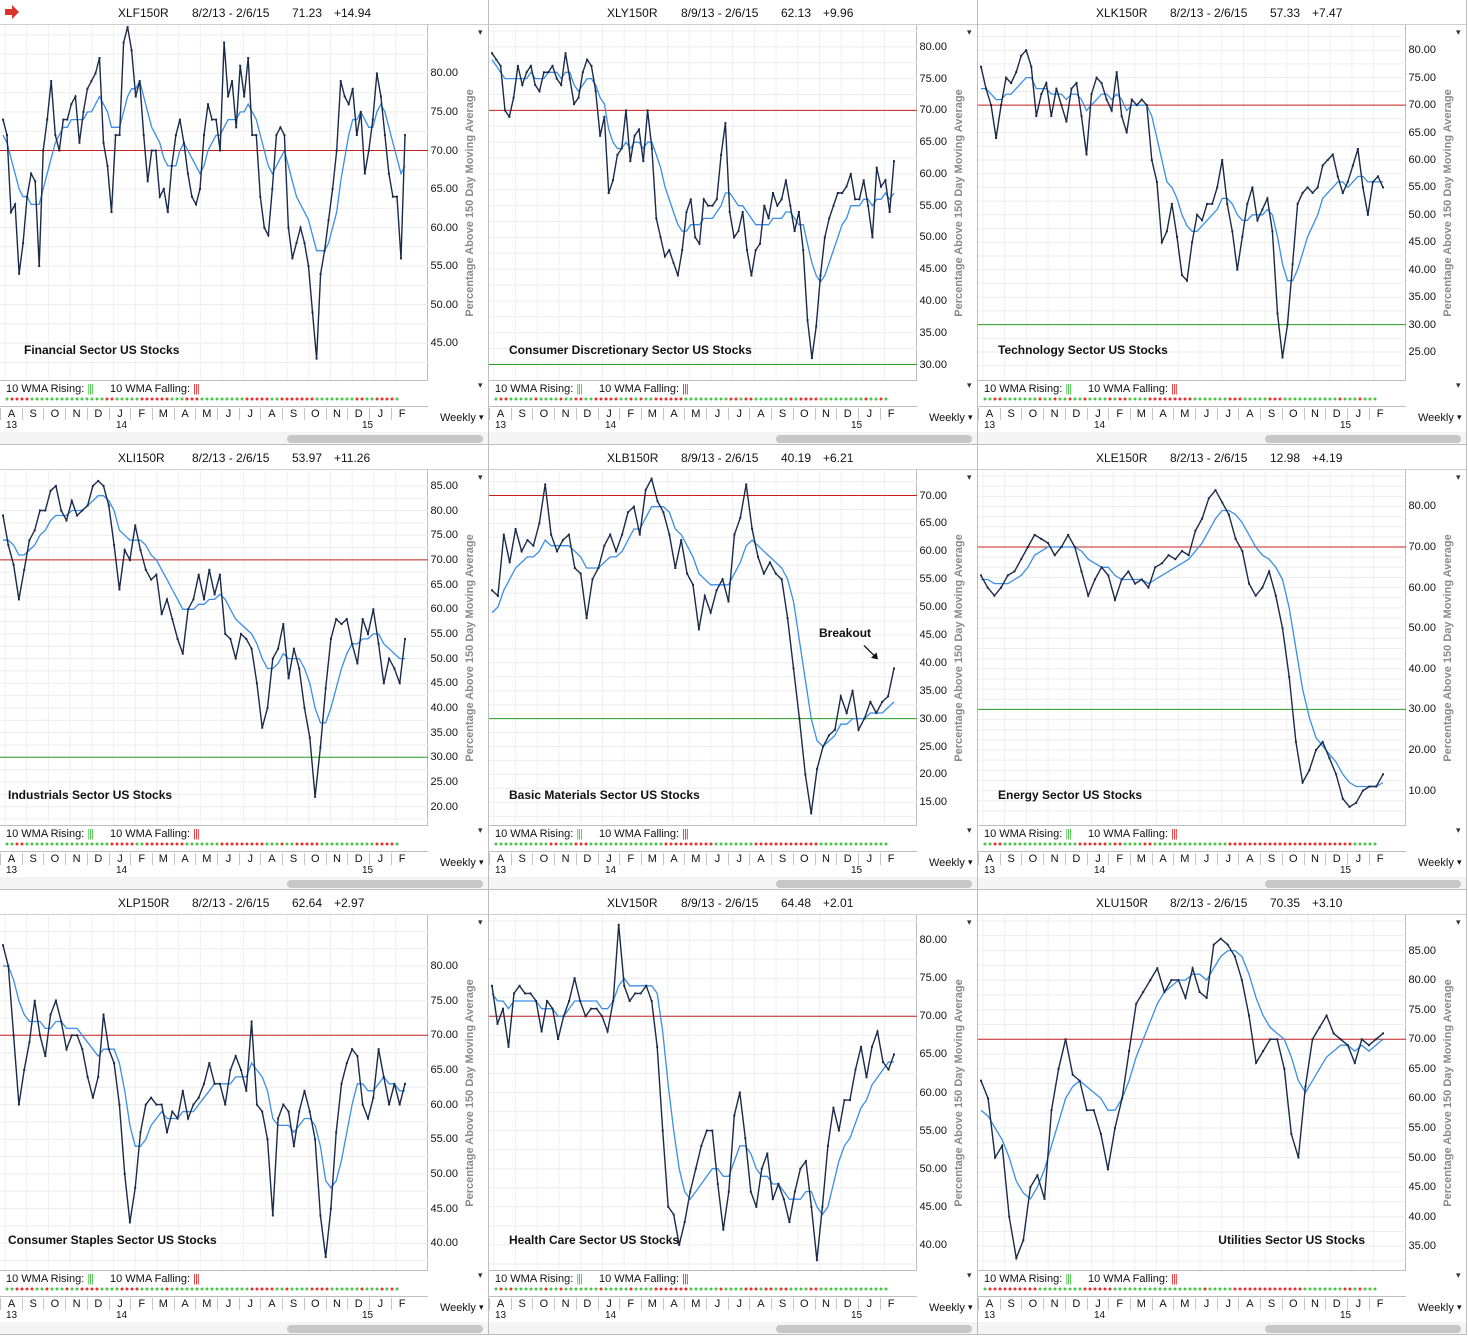 The height and width of the screenshot is (1336, 1468). I want to click on chart-header: XLE150R 8/2/13 - 2/6/15 12.98 +4.19, so click(1222, 457).